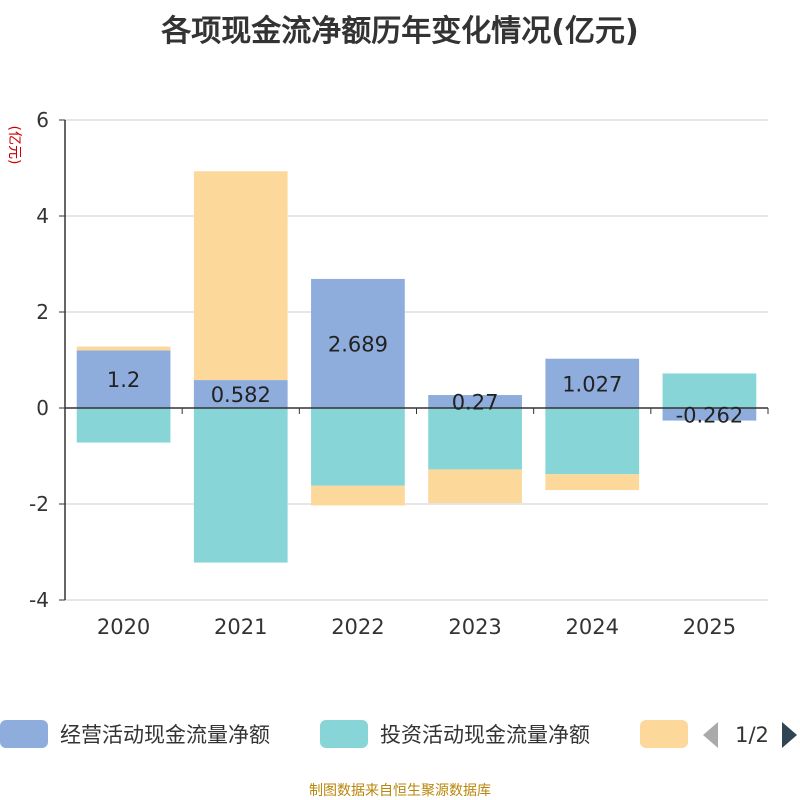 The image size is (800, 800). Describe the element at coordinates (709, 390) in the screenshot. I see `bar-2-2025` at that location.